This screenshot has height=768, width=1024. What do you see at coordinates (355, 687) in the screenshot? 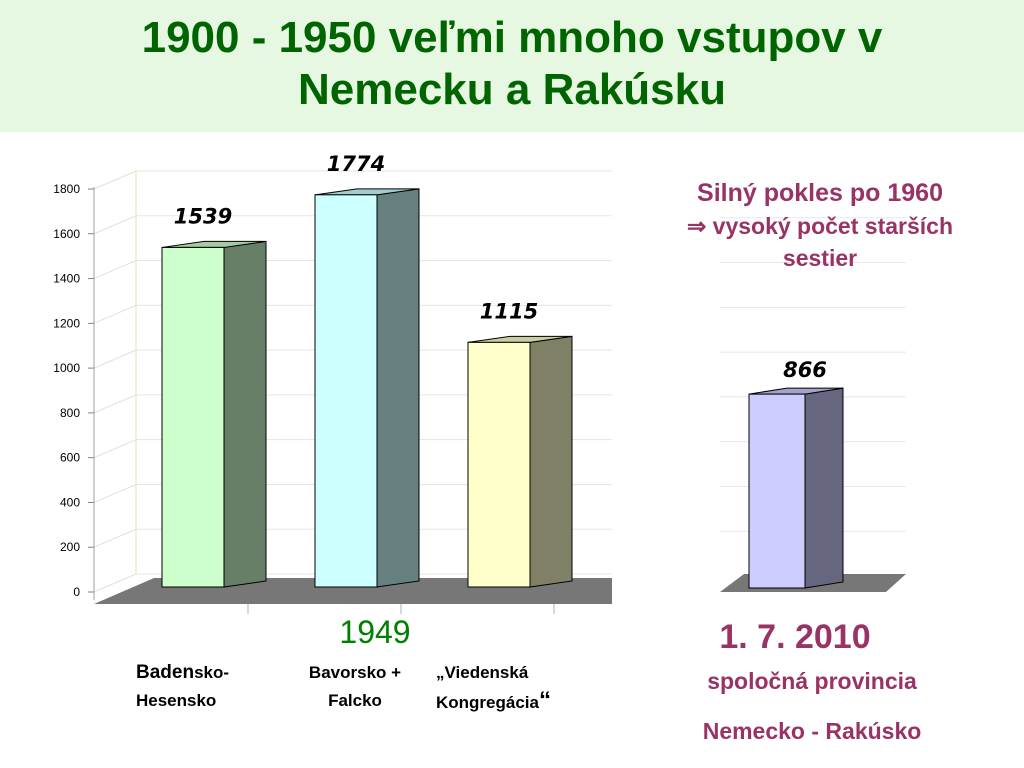
I see `category-bavorsko-falcko: Bavorsko + Falcko` at bounding box center [355, 687].